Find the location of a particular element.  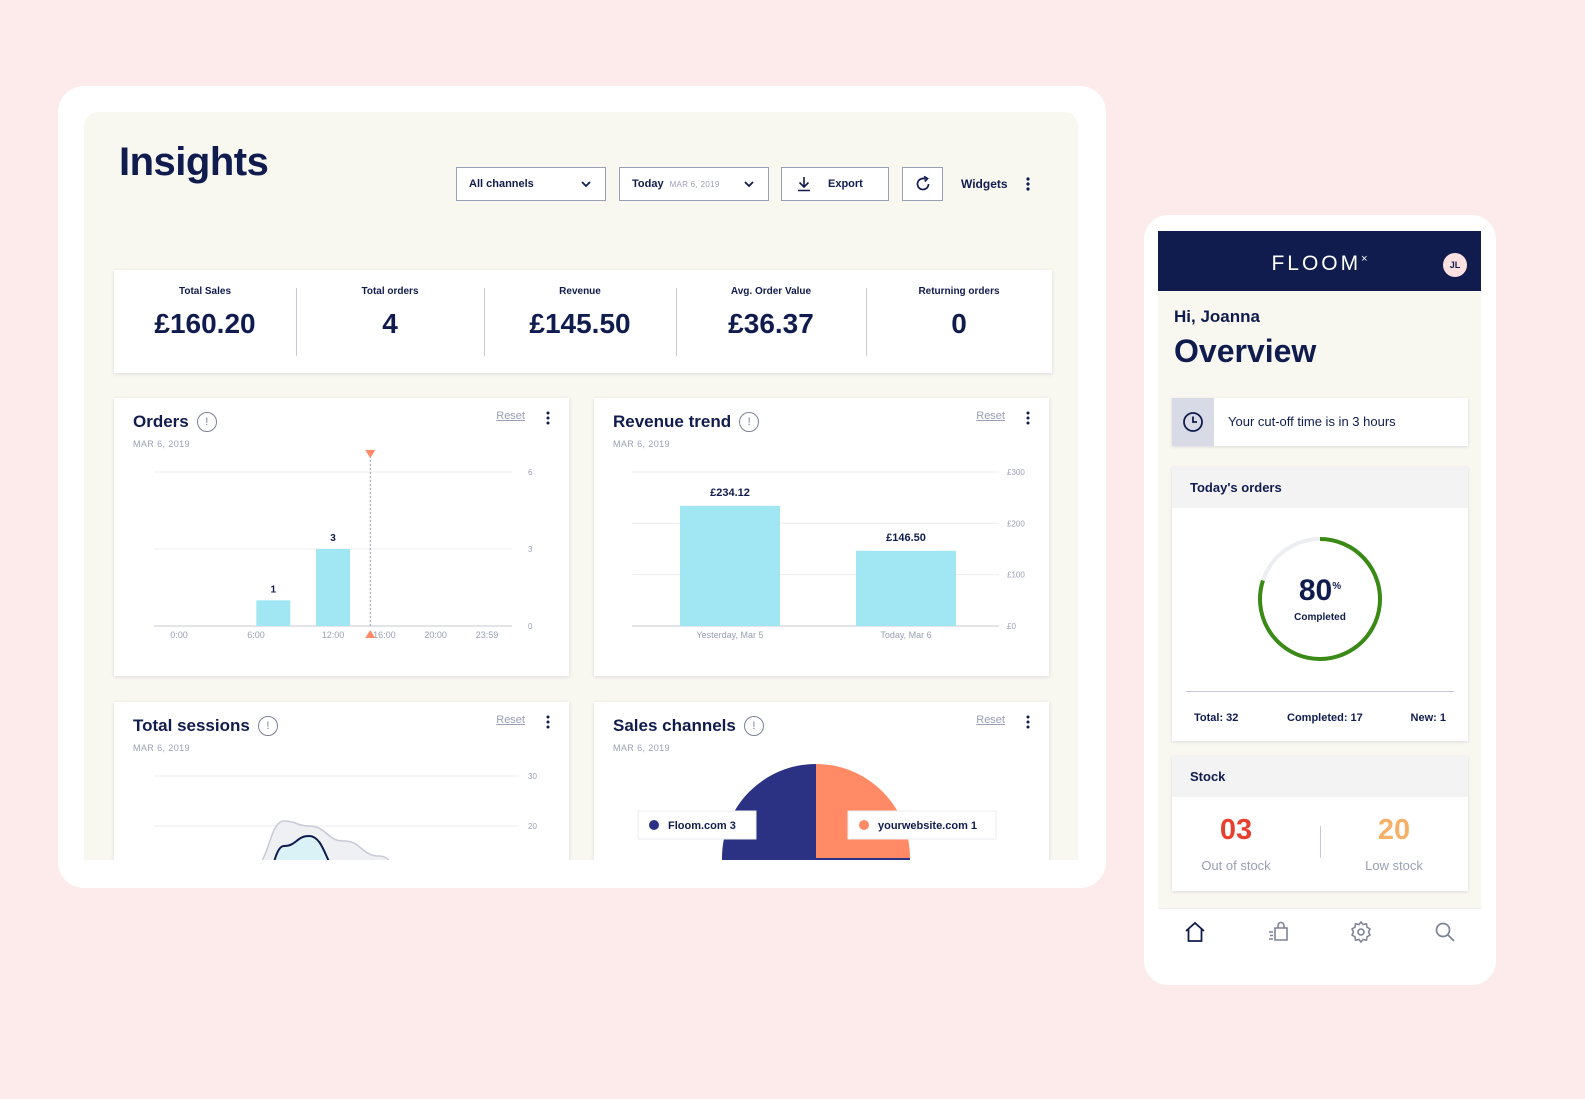

greeting: Hi, Joanna is located at coordinates (1217, 316).